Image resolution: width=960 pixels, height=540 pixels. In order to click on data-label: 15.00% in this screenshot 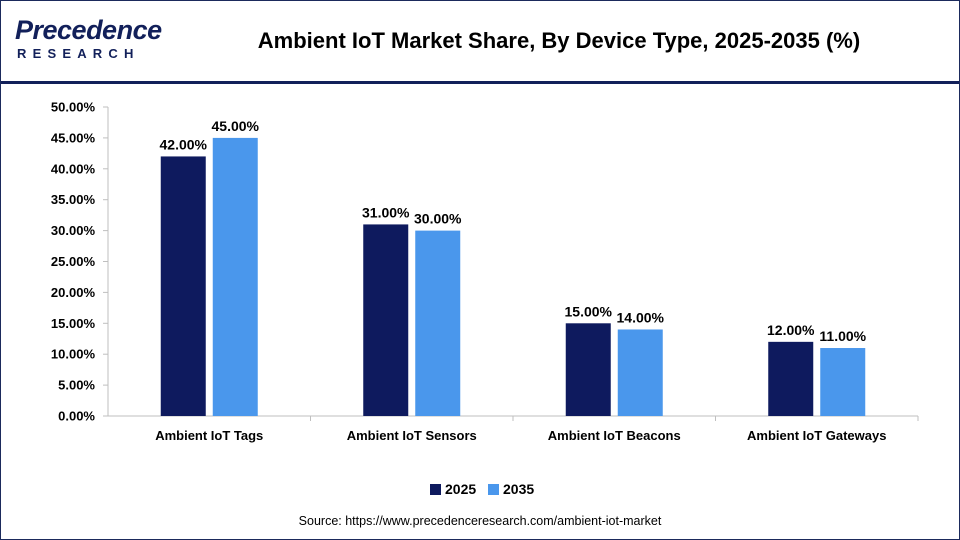, I will do `click(589, 311)`.